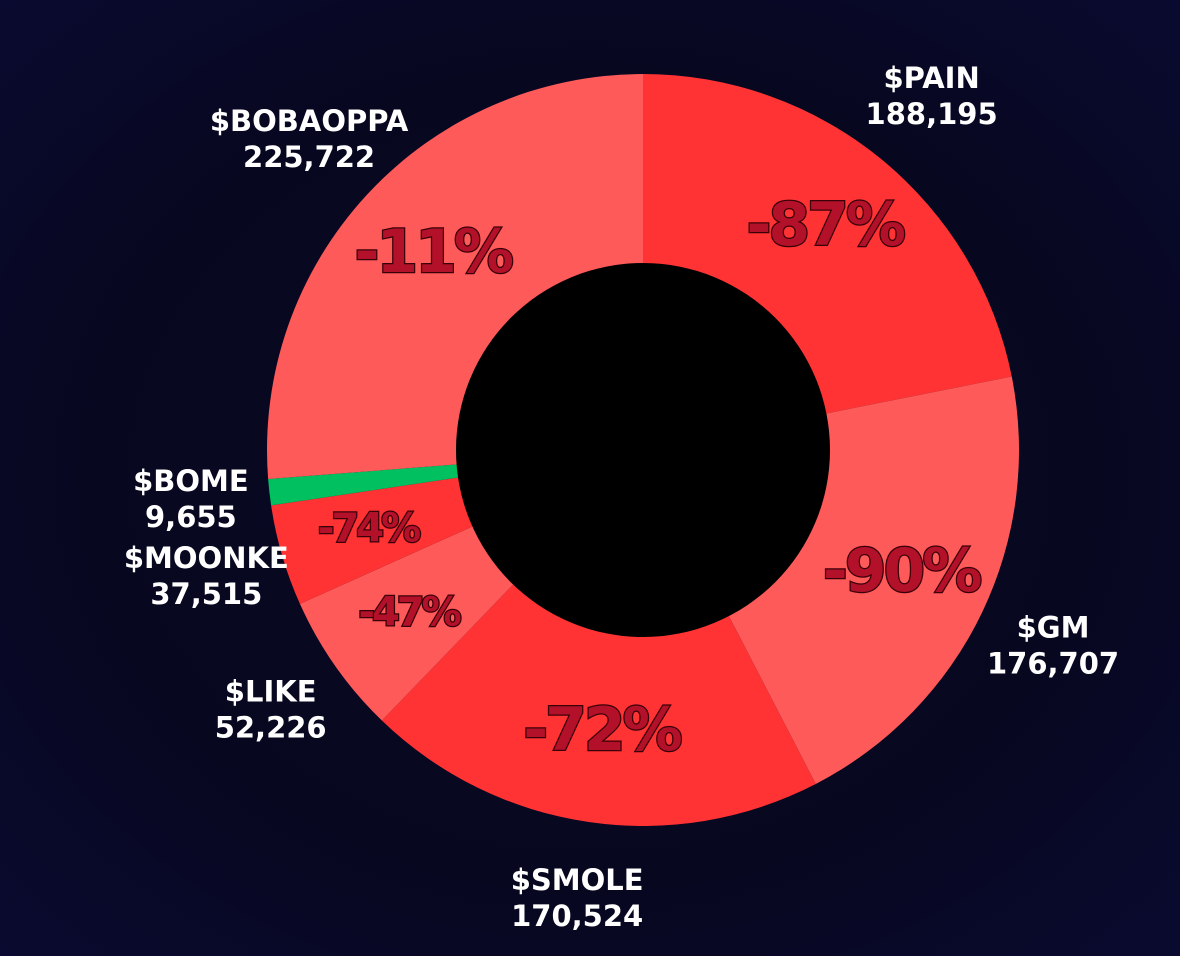  What do you see at coordinates (369, 528) in the screenshot?
I see `change-label: -74%` at bounding box center [369, 528].